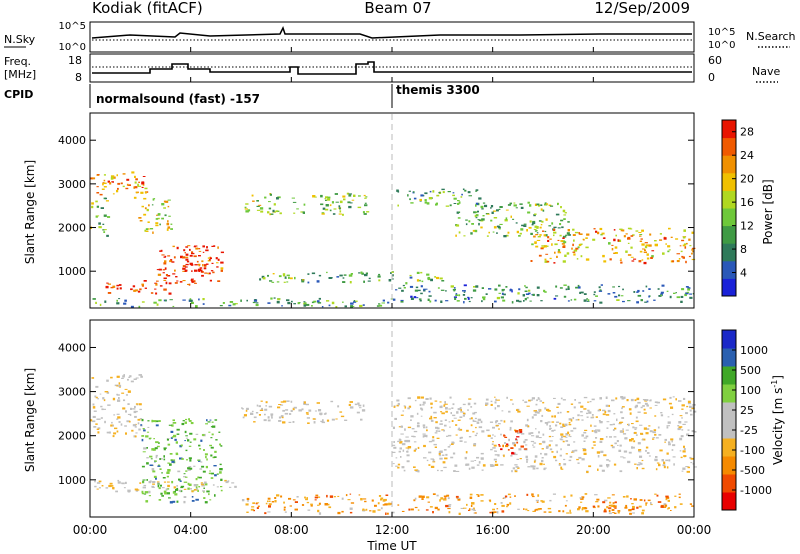  Describe the element at coordinates (756, 490) in the screenshot. I see `colorbar-tick-label: -1000` at that location.